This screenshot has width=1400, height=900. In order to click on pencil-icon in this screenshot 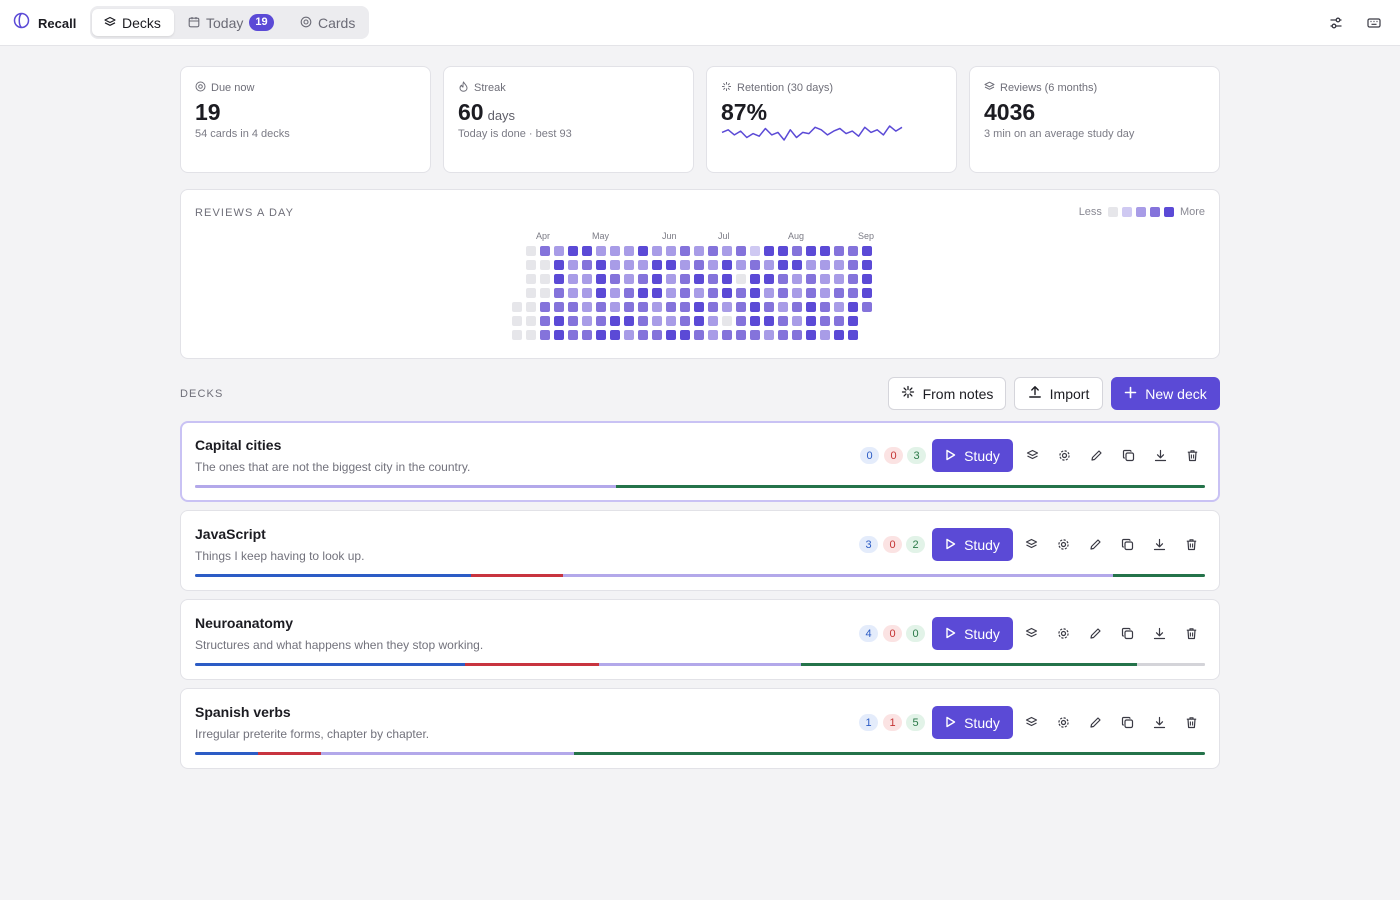, I will do `click(1095, 633)`.